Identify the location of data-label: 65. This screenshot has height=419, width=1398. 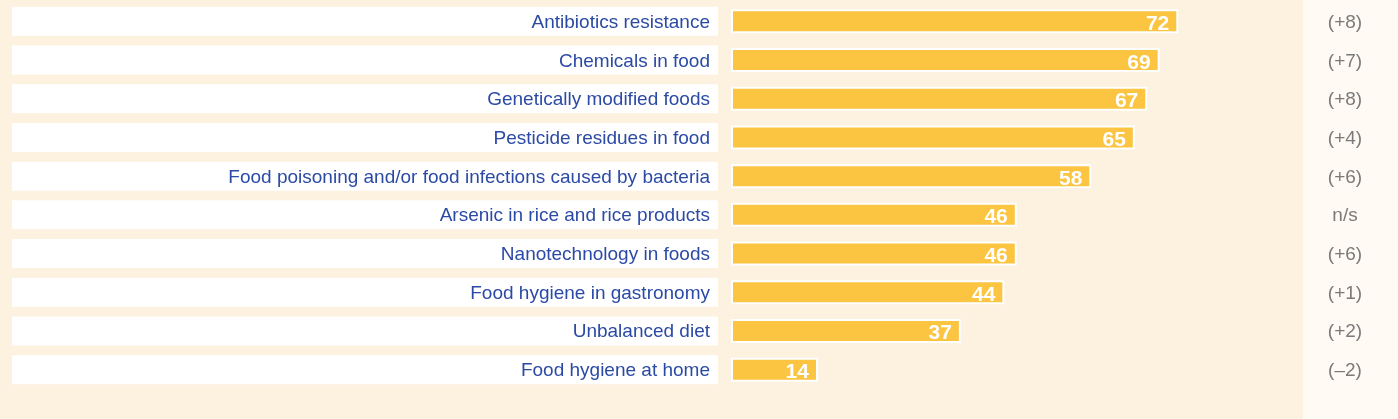
(1114, 138).